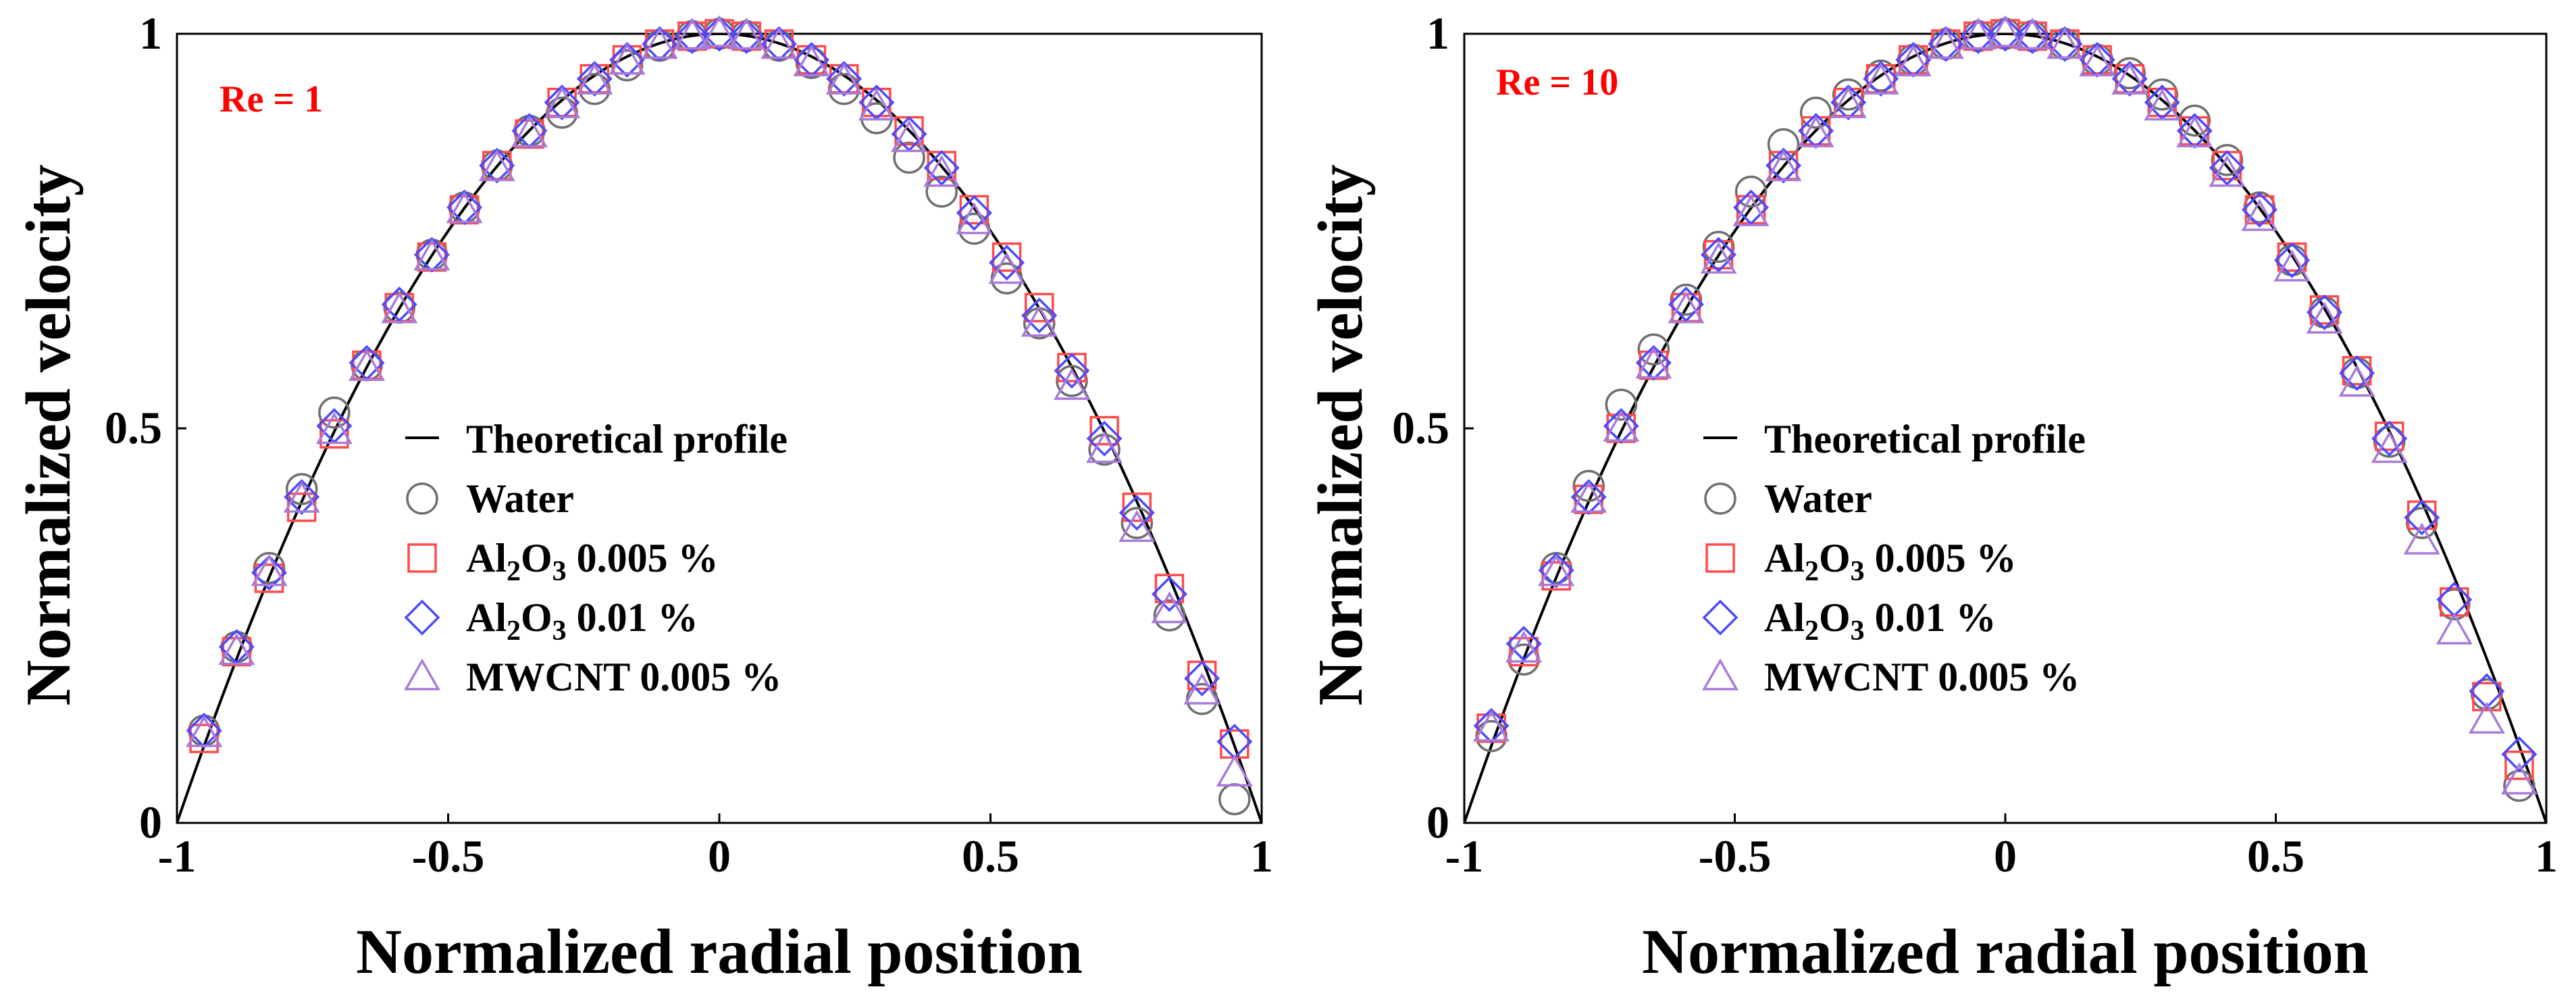 The height and width of the screenshot is (1008, 2576). I want to click on x-tick-label: -1, so click(1464, 856).